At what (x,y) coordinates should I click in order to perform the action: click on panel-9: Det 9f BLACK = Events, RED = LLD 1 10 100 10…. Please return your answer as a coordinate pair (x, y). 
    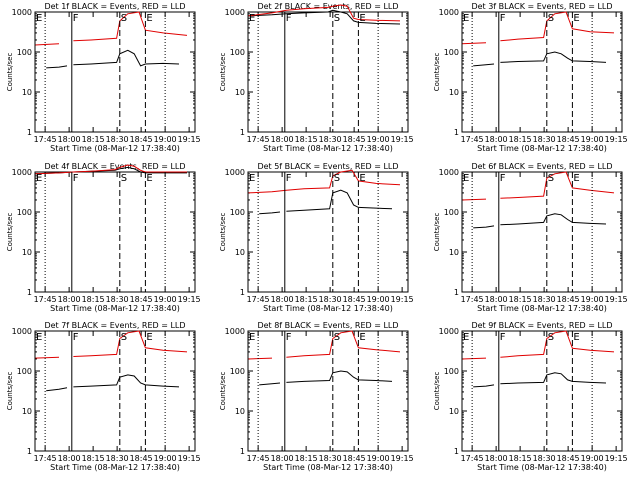
    Looking at the image, I should click on (530, 396).